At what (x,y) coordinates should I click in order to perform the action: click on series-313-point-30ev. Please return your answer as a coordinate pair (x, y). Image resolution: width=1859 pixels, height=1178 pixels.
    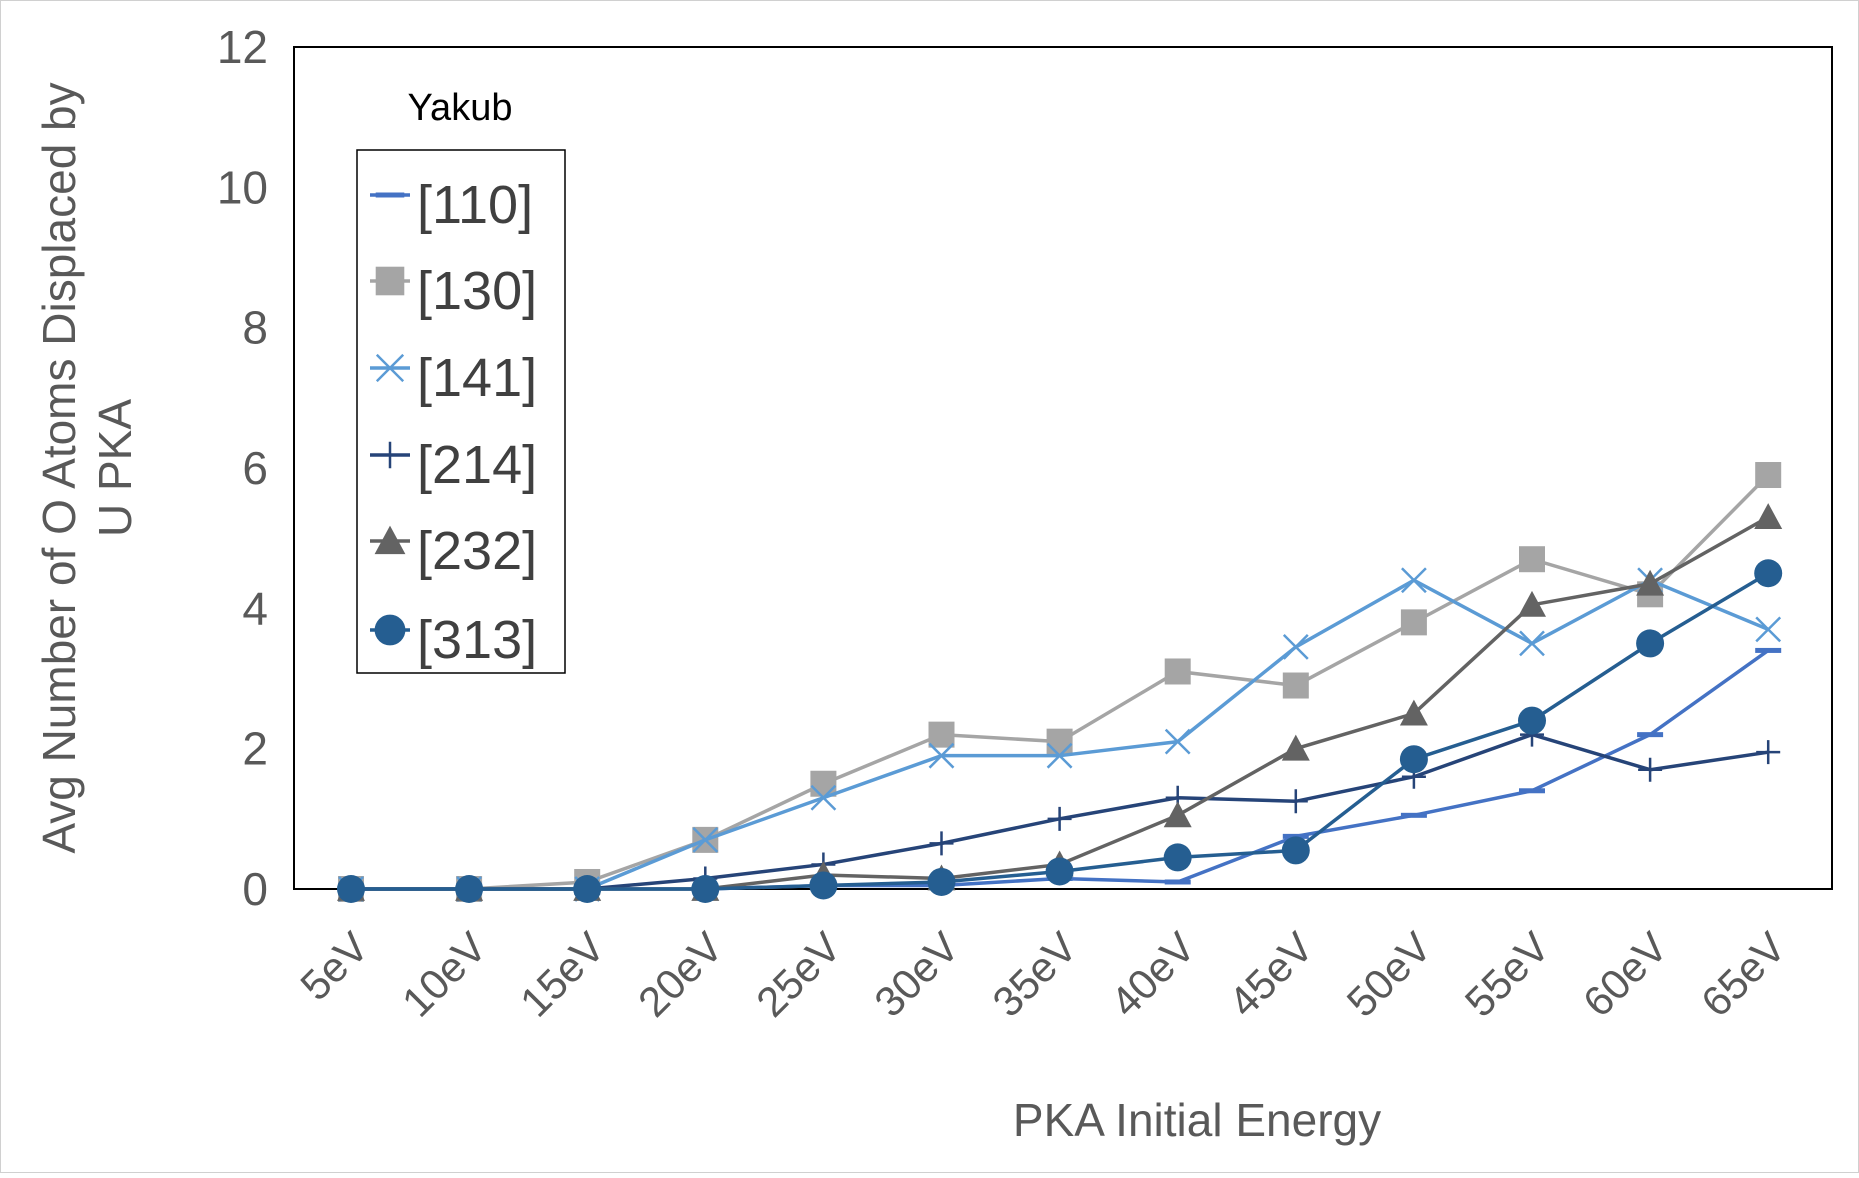
    Looking at the image, I should click on (941, 881).